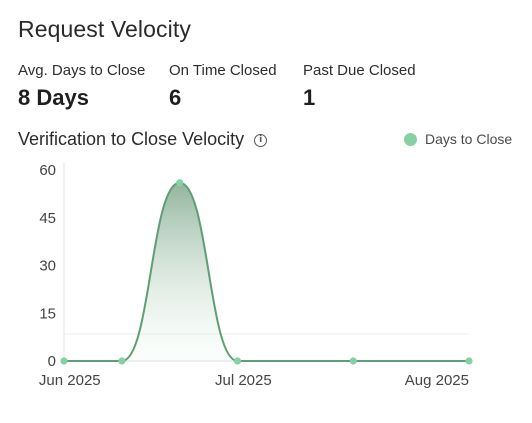 The height and width of the screenshot is (423, 532). What do you see at coordinates (410, 139) in the screenshot?
I see `legend-swatch` at bounding box center [410, 139].